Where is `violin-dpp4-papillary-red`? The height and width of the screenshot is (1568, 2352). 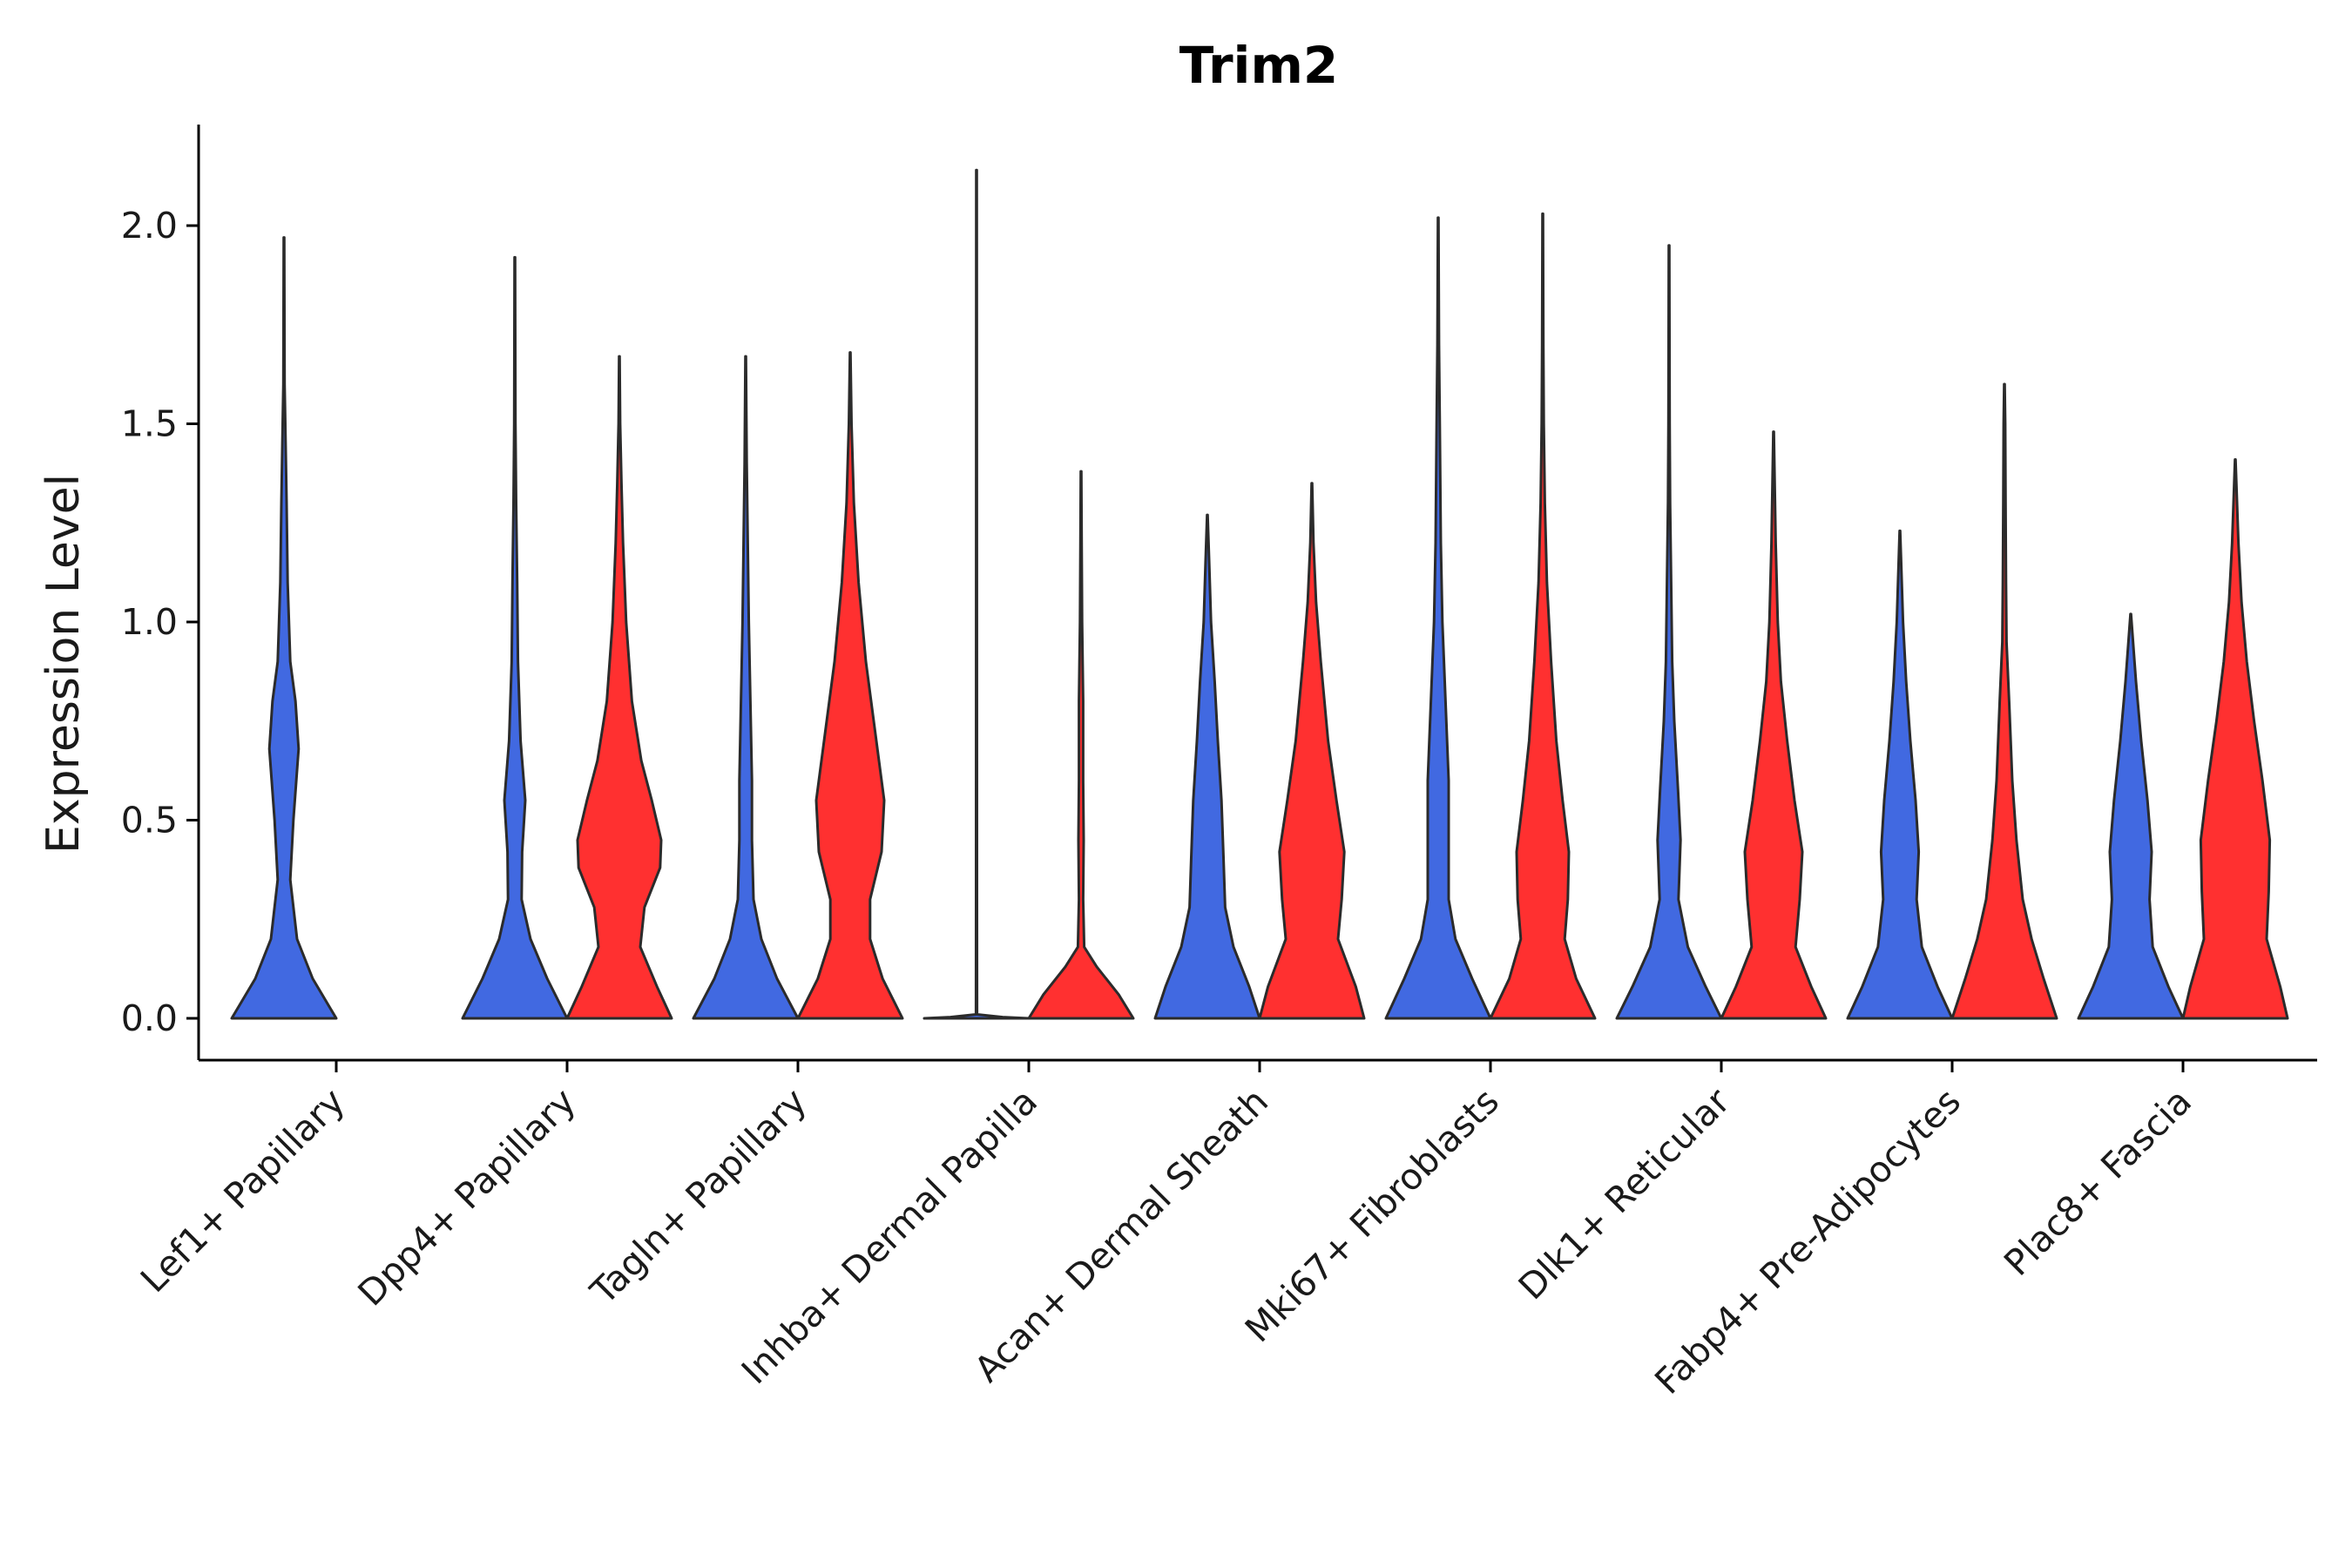 violin-dpp4-papillary-red is located at coordinates (619, 687).